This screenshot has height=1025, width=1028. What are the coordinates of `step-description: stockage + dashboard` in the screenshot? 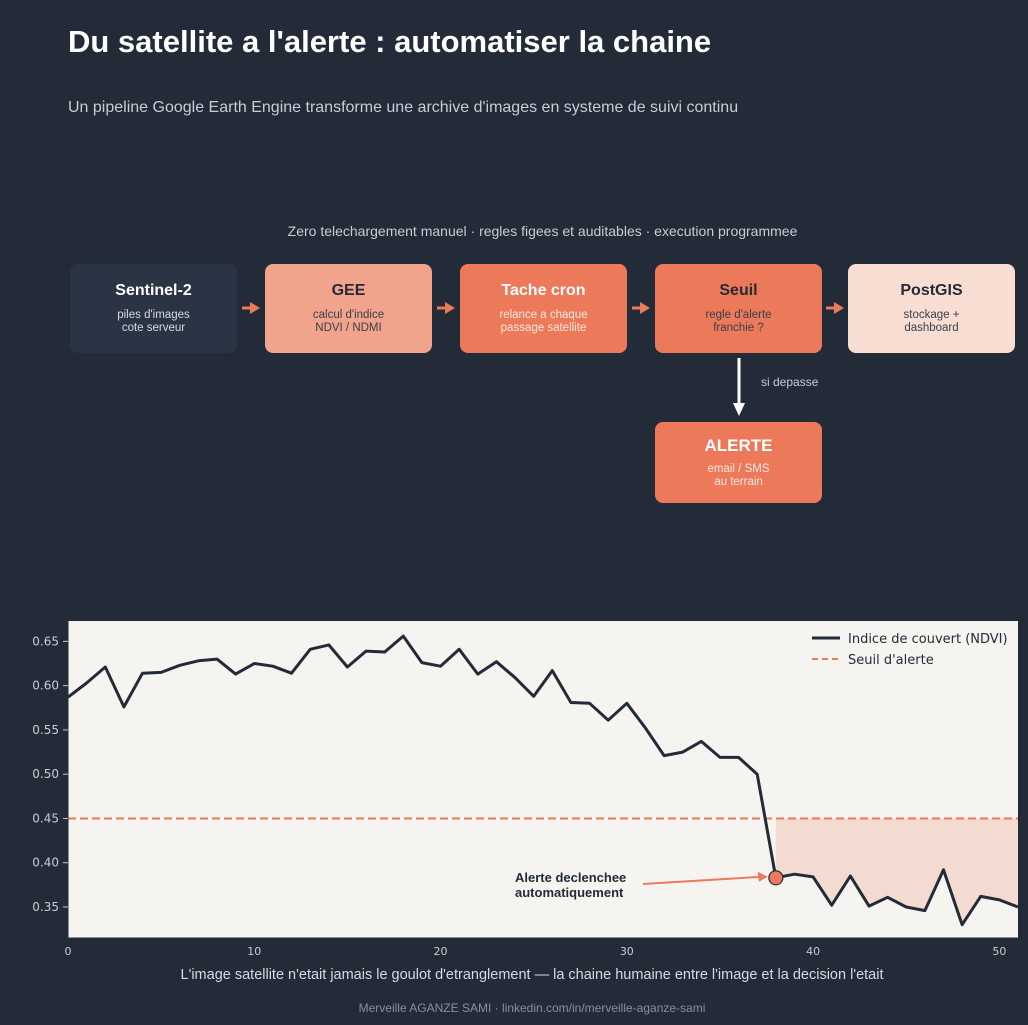 It's located at (931, 321).